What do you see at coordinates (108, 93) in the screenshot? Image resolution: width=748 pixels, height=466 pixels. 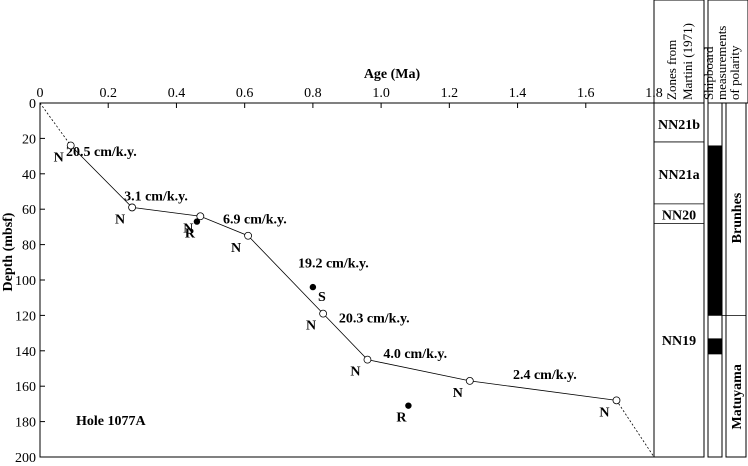 I see `x-tick-label: 0.2` at bounding box center [108, 93].